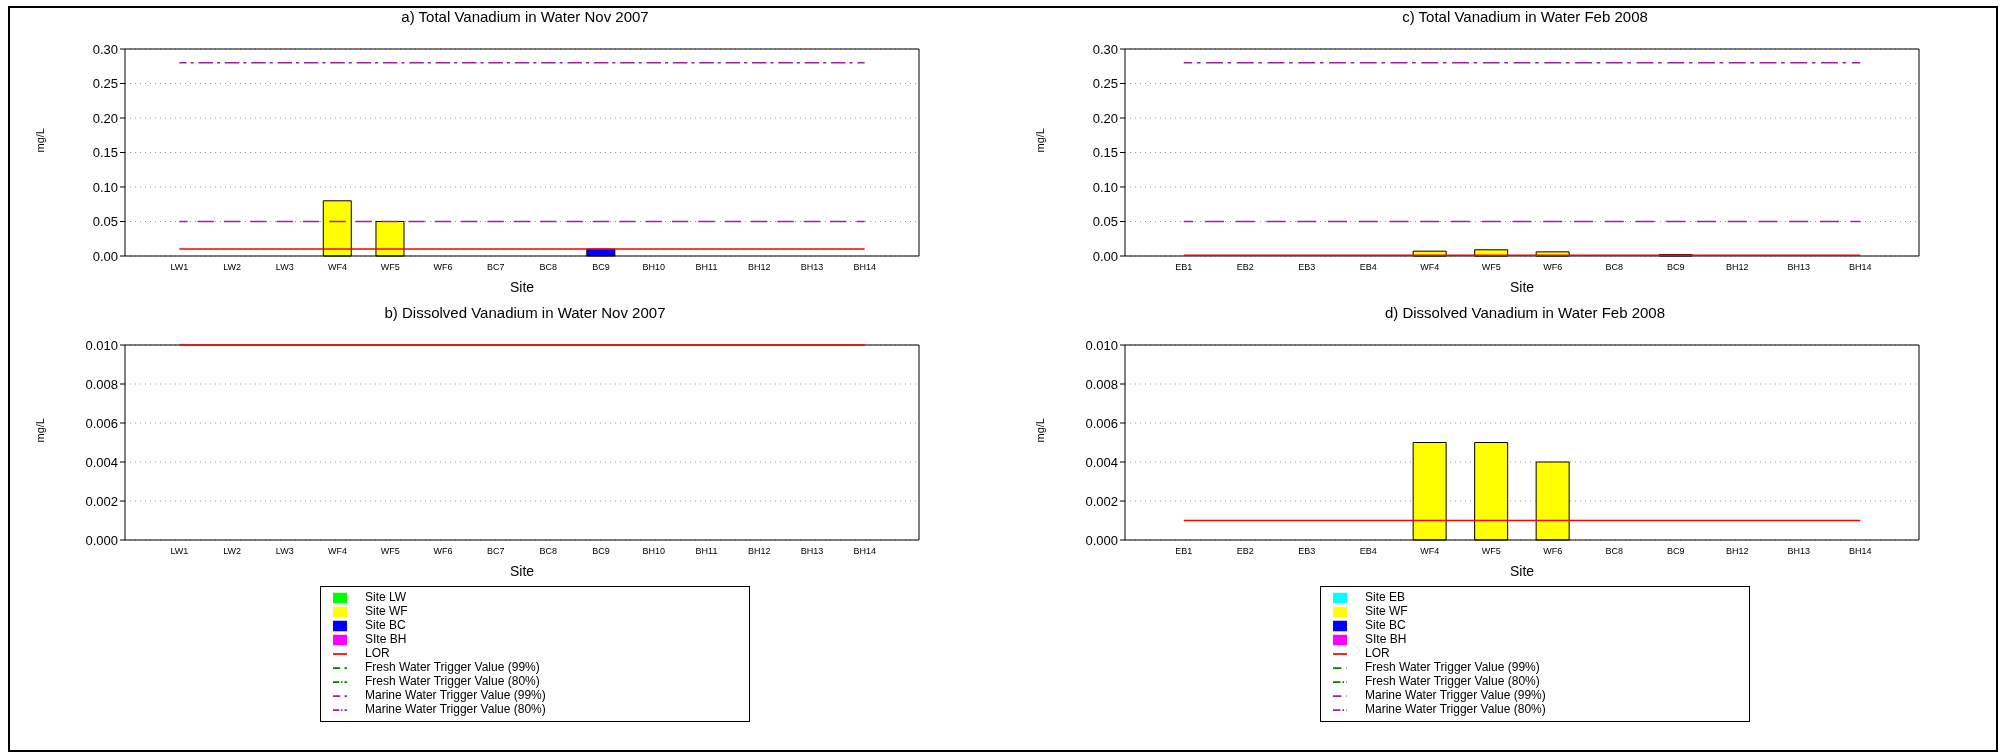  I want to click on chart-title: d) Dissolved Vanadium in Water Feb 2008, so click(1525, 313).